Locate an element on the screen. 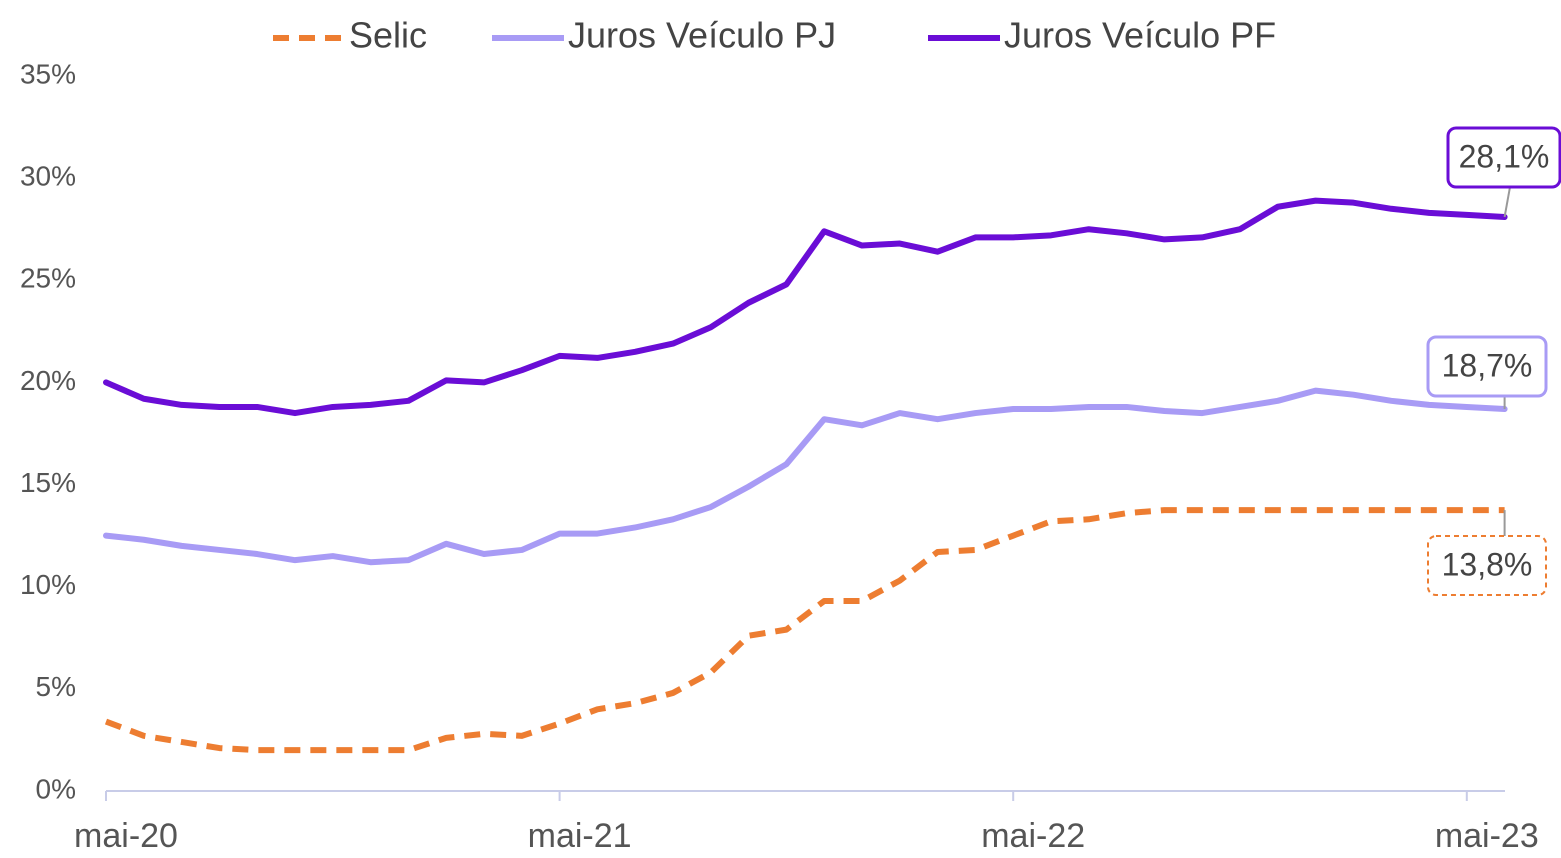 The image size is (1561, 858). x-tick-label: mai-20 is located at coordinates (126, 836).